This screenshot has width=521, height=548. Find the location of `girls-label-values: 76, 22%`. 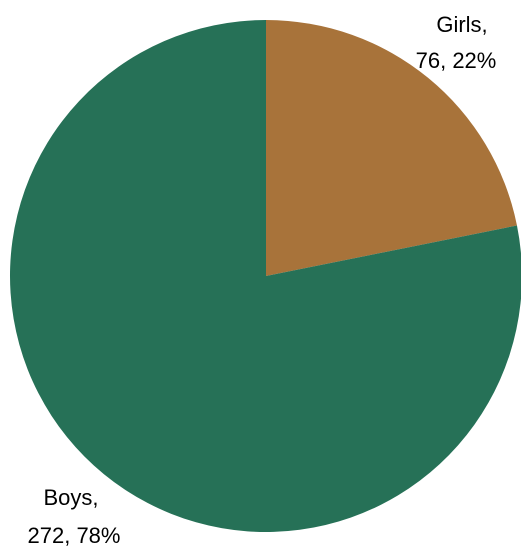

girls-label-values: 76, 22% is located at coordinates (456, 60).